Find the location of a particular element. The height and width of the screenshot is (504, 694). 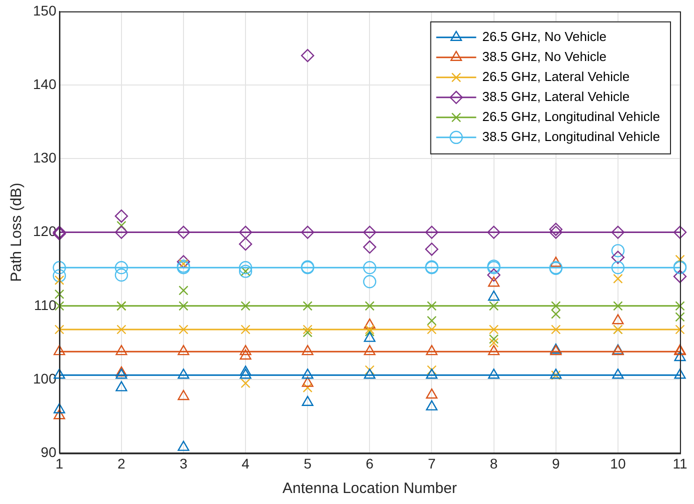

x-tick-label: 10 is located at coordinates (618, 463).